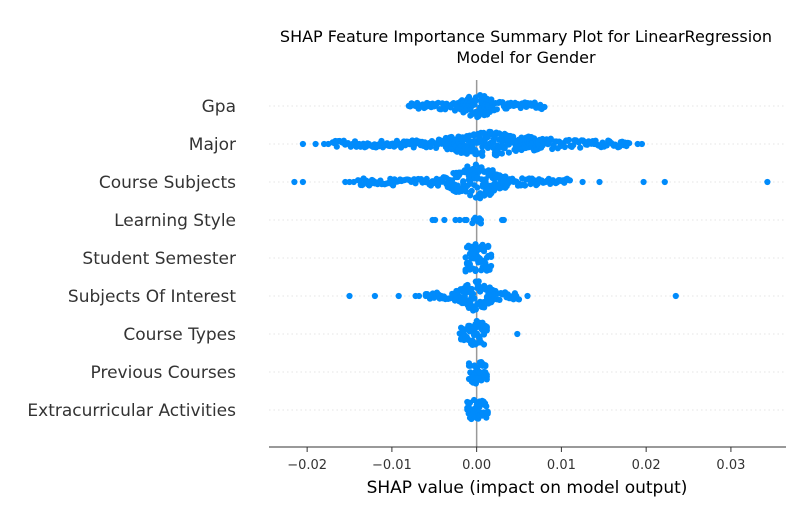 This screenshot has width=800, height=509. What do you see at coordinates (730, 465) in the screenshot?
I see `x-tick-label: 0.03` at bounding box center [730, 465].